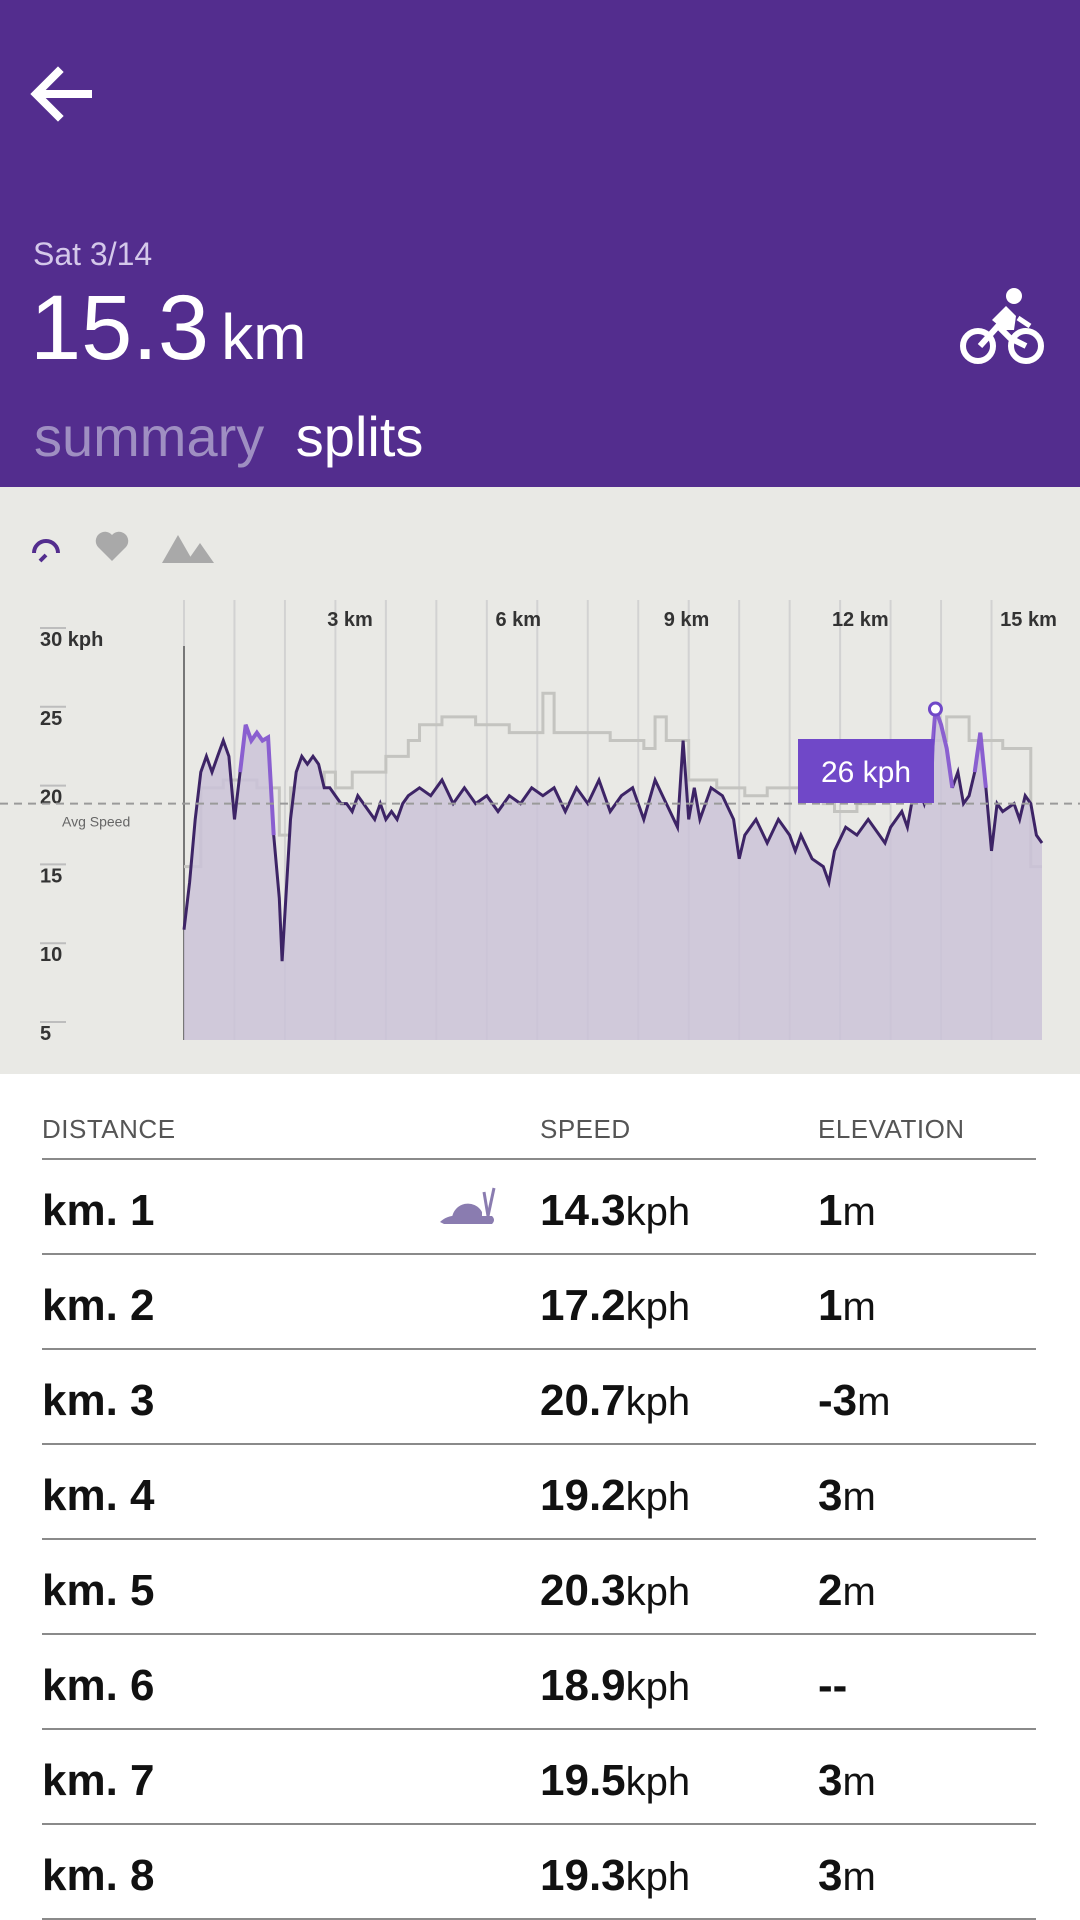 The image size is (1080, 1920). Describe the element at coordinates (98, 1685) in the screenshot. I see `split-distance: km. 6` at that location.